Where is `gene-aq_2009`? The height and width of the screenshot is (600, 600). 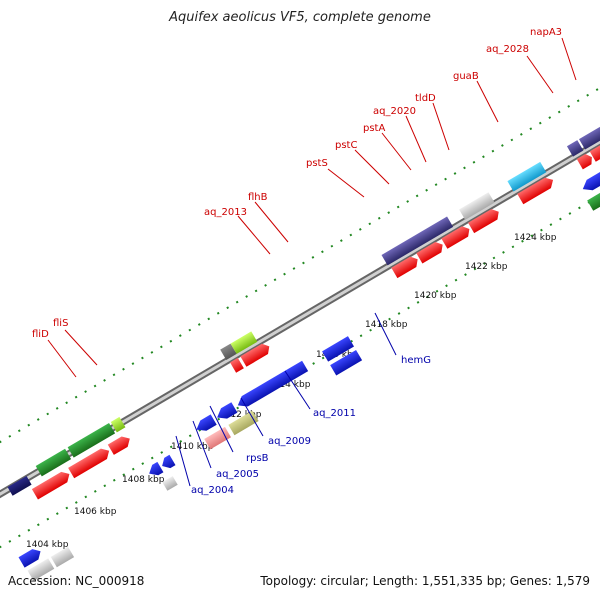 gene-aq_2009 is located at coordinates (226, 412).